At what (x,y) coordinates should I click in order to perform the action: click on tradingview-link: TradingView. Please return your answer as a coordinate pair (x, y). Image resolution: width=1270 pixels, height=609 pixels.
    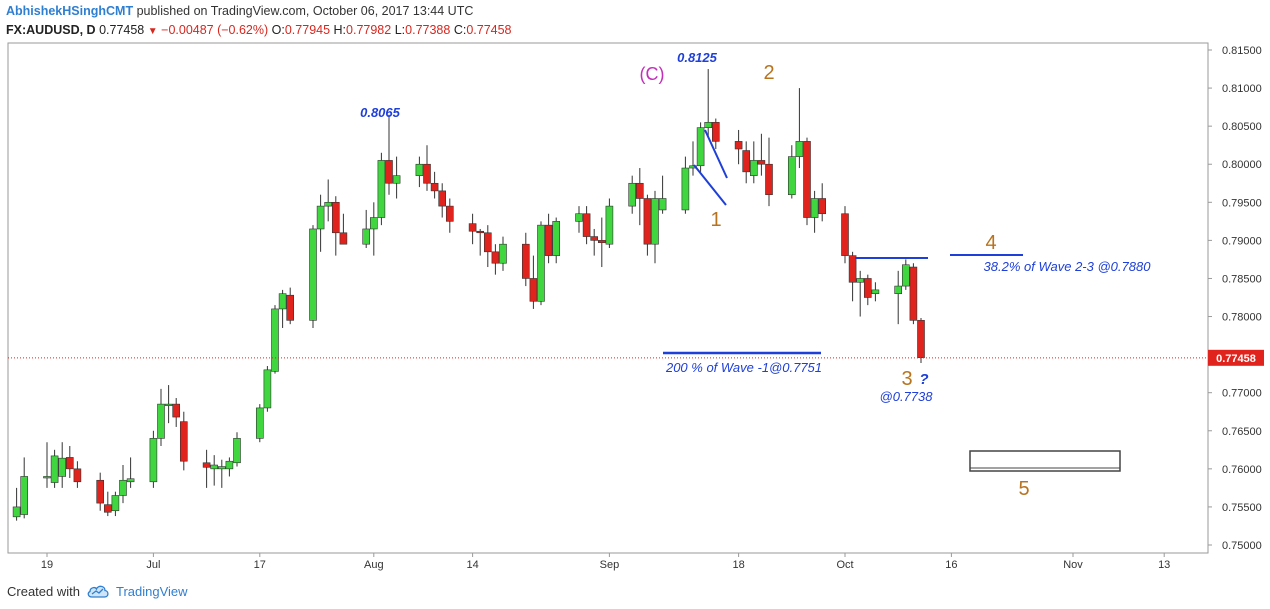
    Looking at the image, I should click on (151, 591).